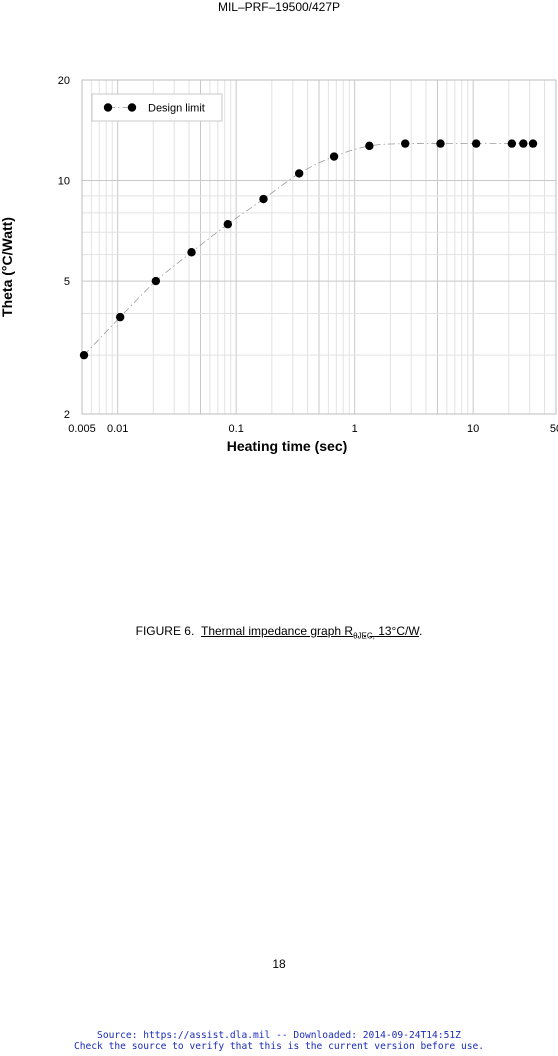 This screenshot has height=1056, width=558. What do you see at coordinates (473, 429) in the screenshot?
I see `x-tick-label: 10` at bounding box center [473, 429].